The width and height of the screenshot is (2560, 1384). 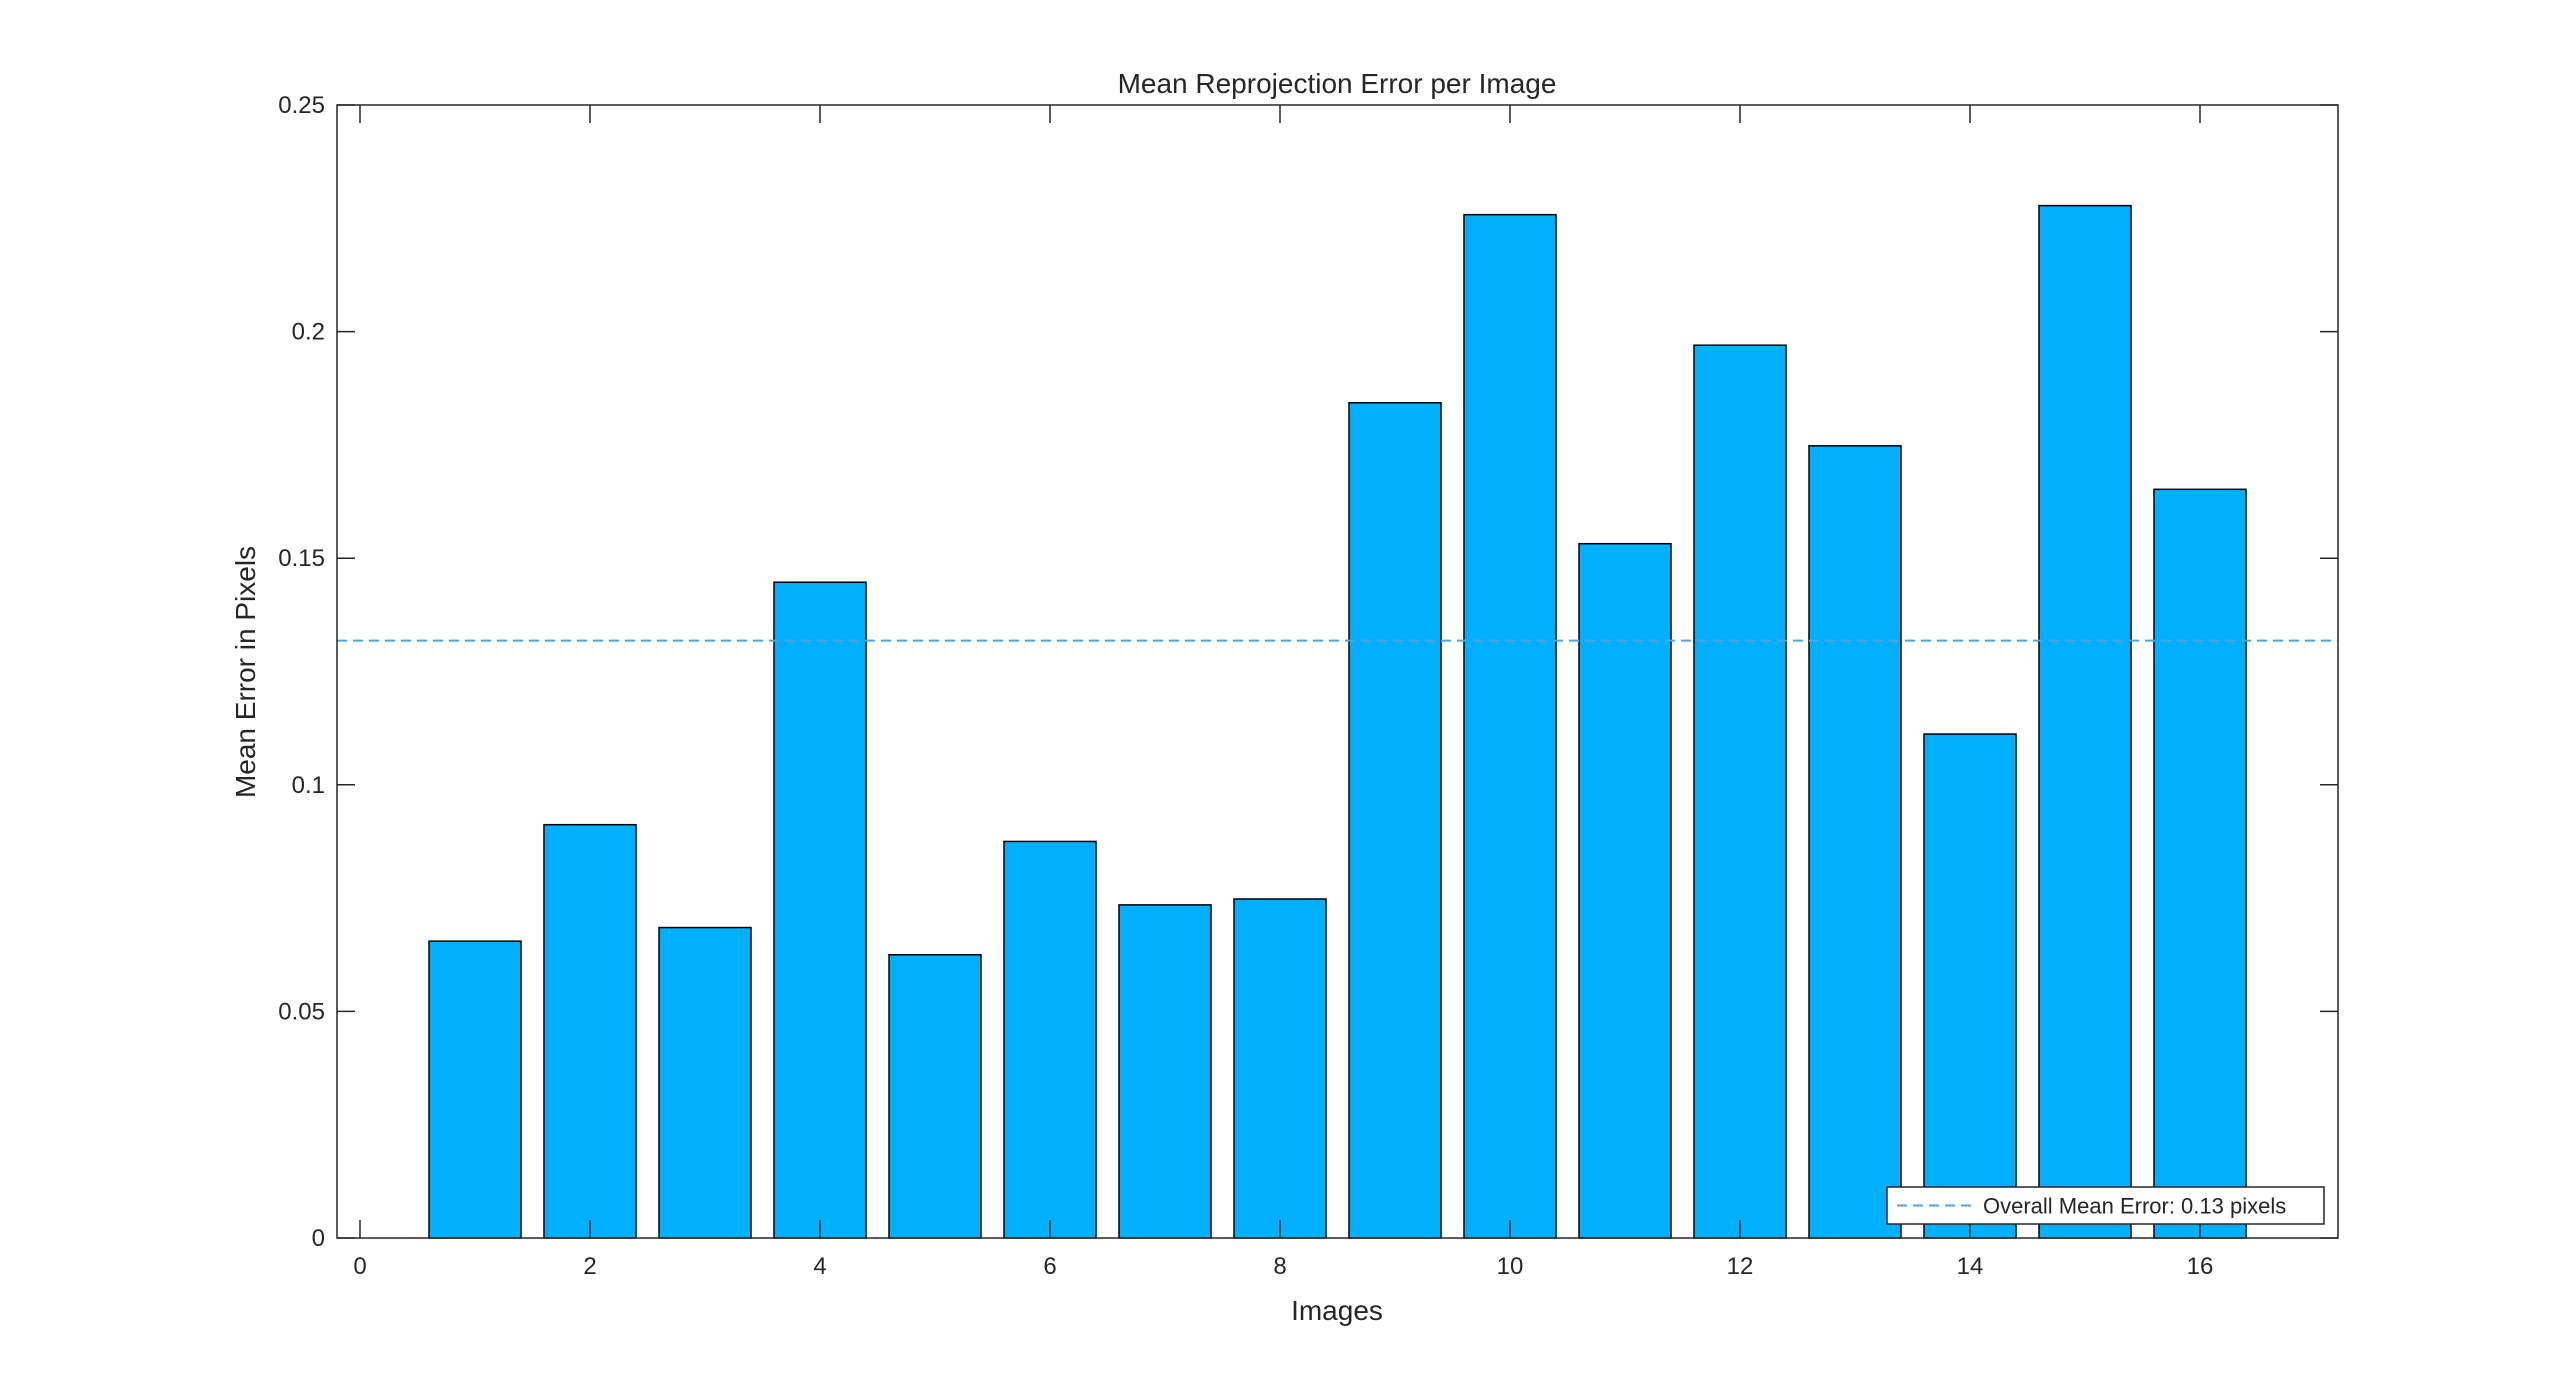 I want to click on x-tick-label: 4, so click(x=819, y=1266).